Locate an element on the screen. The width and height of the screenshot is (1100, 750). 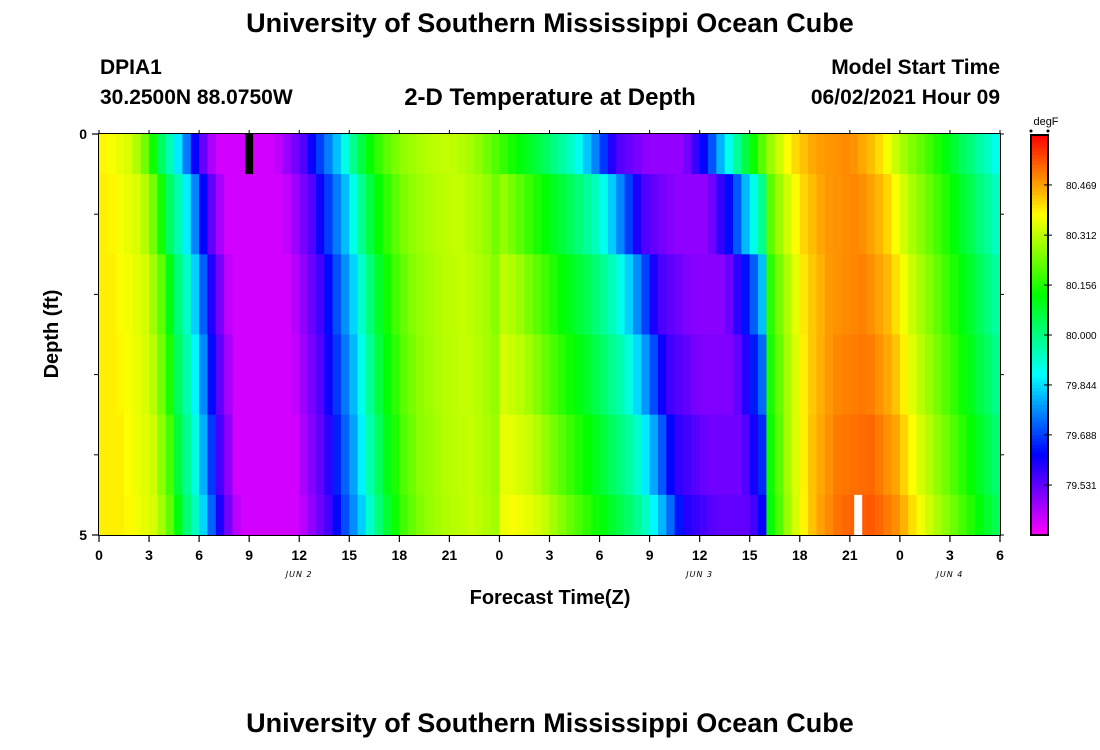
x-tick-label: 9 is located at coordinates (249, 555).